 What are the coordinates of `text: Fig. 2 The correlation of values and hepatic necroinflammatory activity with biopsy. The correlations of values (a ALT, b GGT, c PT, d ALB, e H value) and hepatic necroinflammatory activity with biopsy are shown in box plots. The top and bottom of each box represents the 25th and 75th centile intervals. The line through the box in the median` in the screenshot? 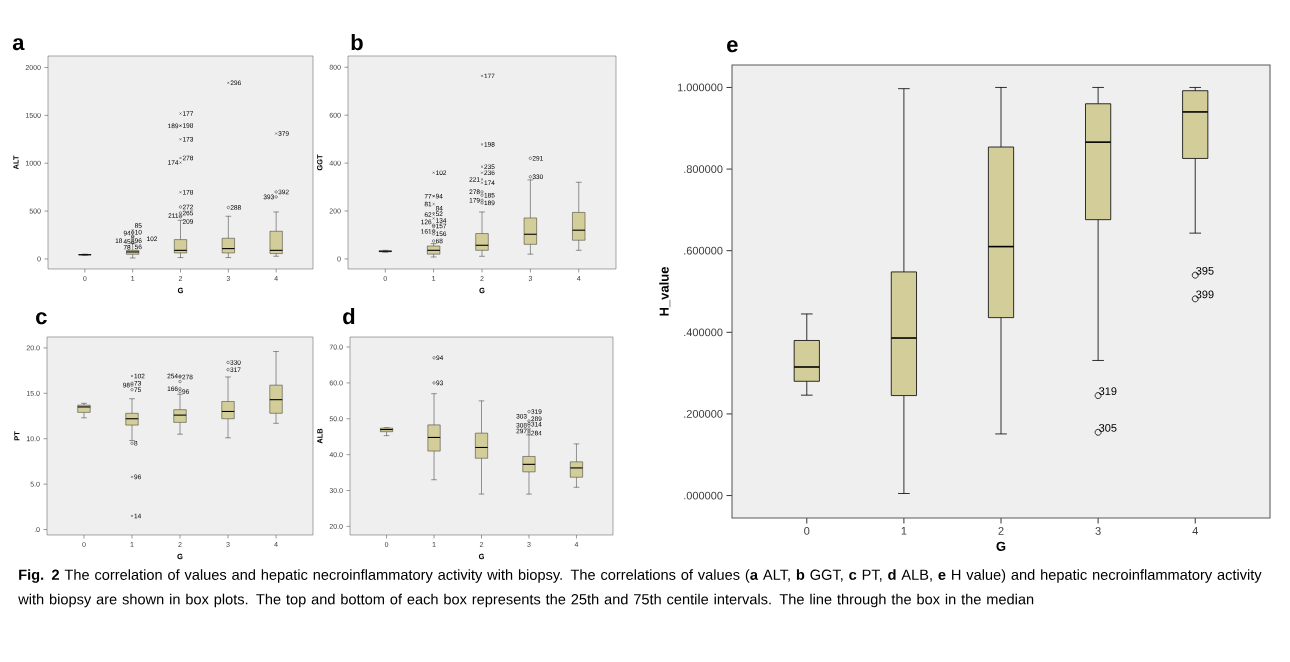 It's located at (640, 588).